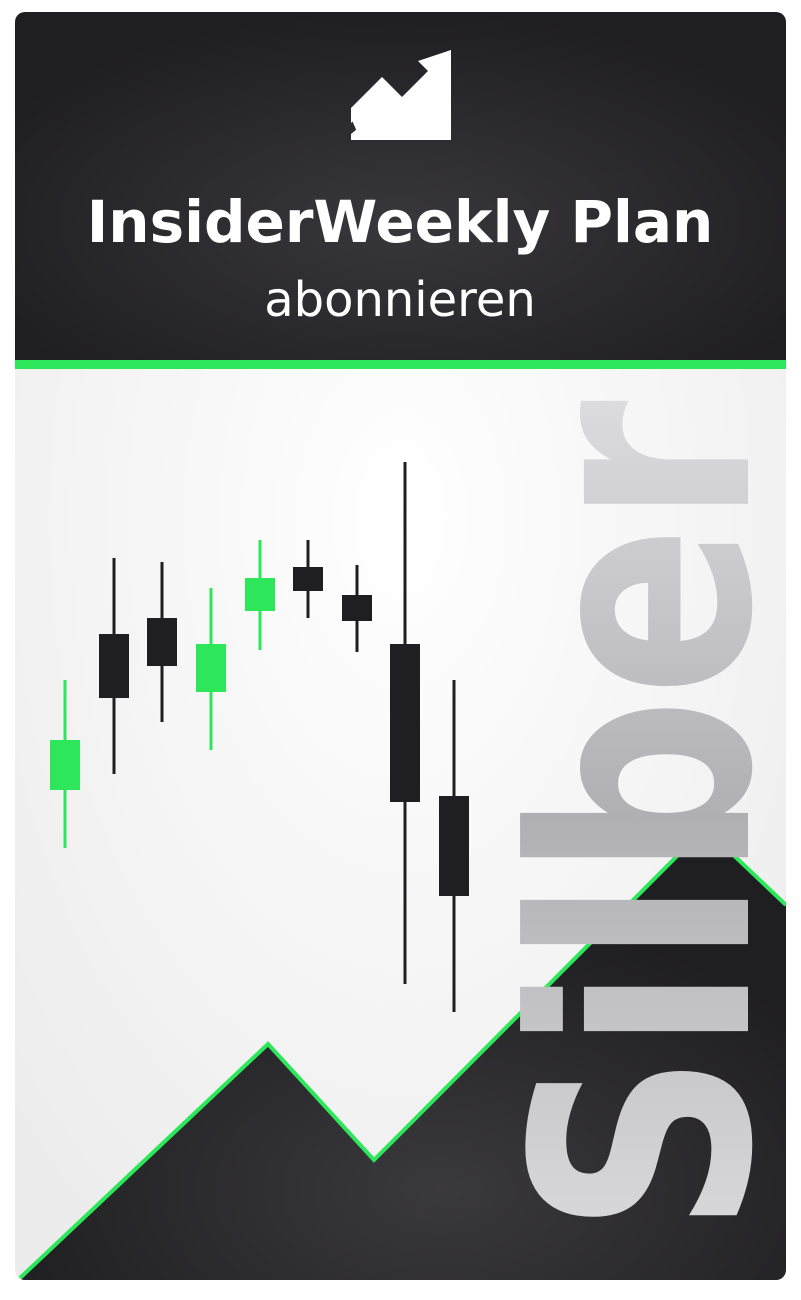 This screenshot has width=801, height=1300. What do you see at coordinates (400, 222) in the screenshot?
I see `title: InsiderWeekly Plan` at bounding box center [400, 222].